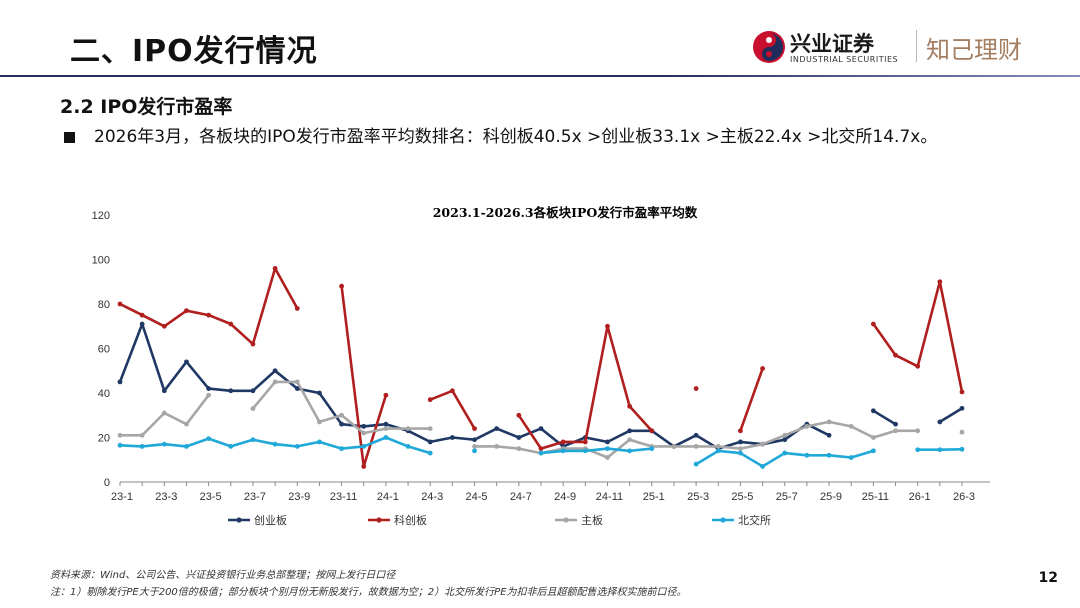  What do you see at coordinates (609, 497) in the screenshot?
I see `x-tick-label: 24-11` at bounding box center [609, 497].